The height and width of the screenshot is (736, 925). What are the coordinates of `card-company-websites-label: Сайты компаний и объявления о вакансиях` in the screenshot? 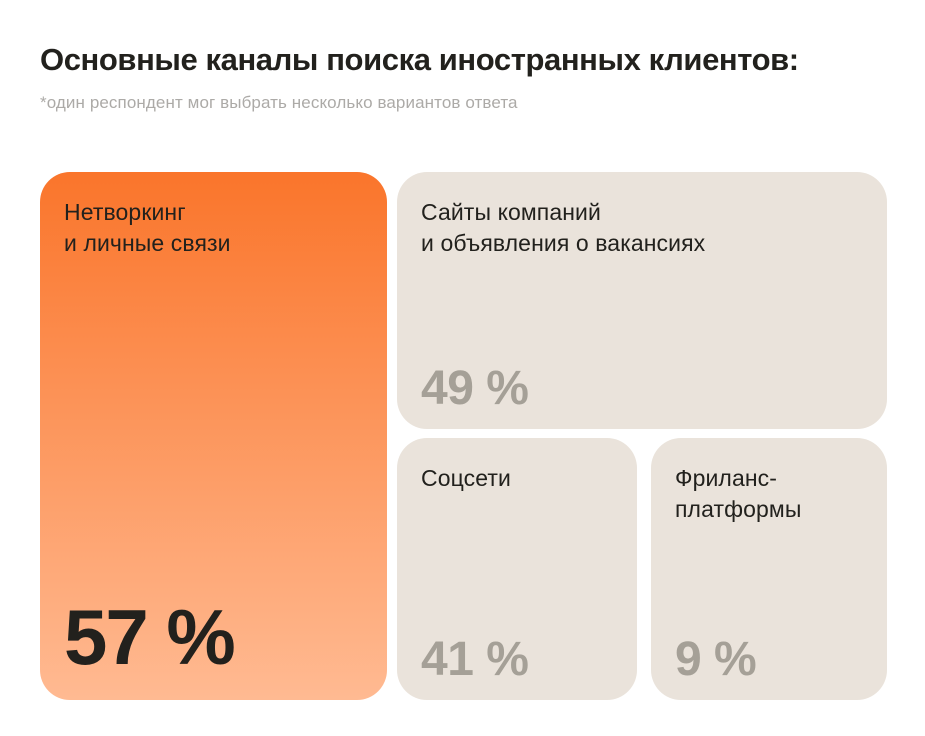 It's located at (563, 227).